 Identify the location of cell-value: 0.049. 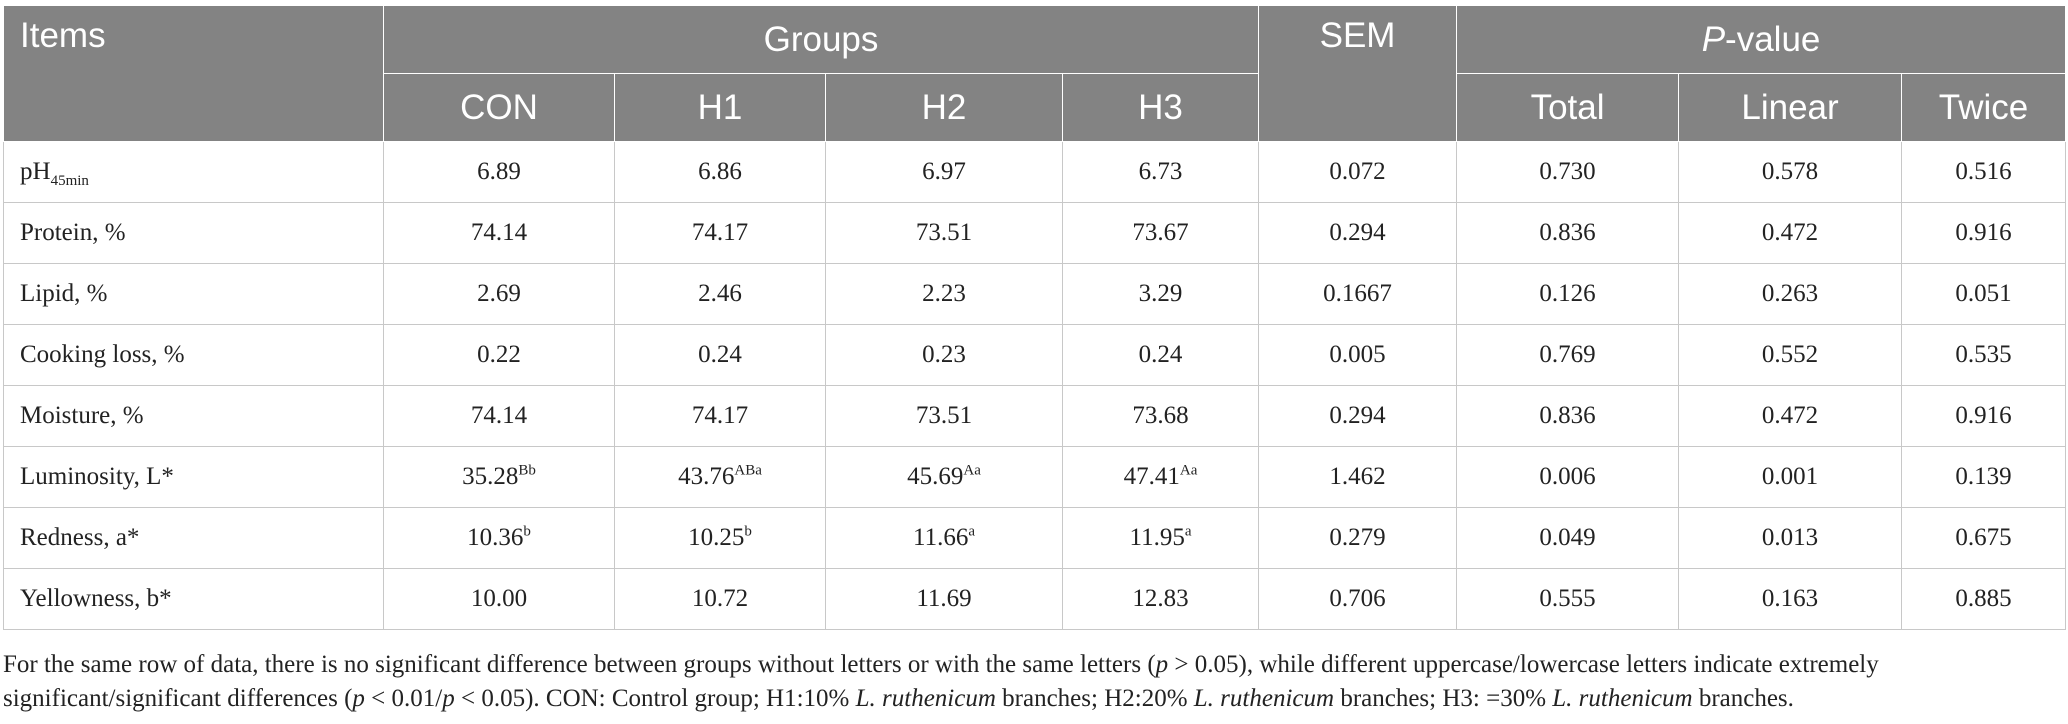
(1567, 537).